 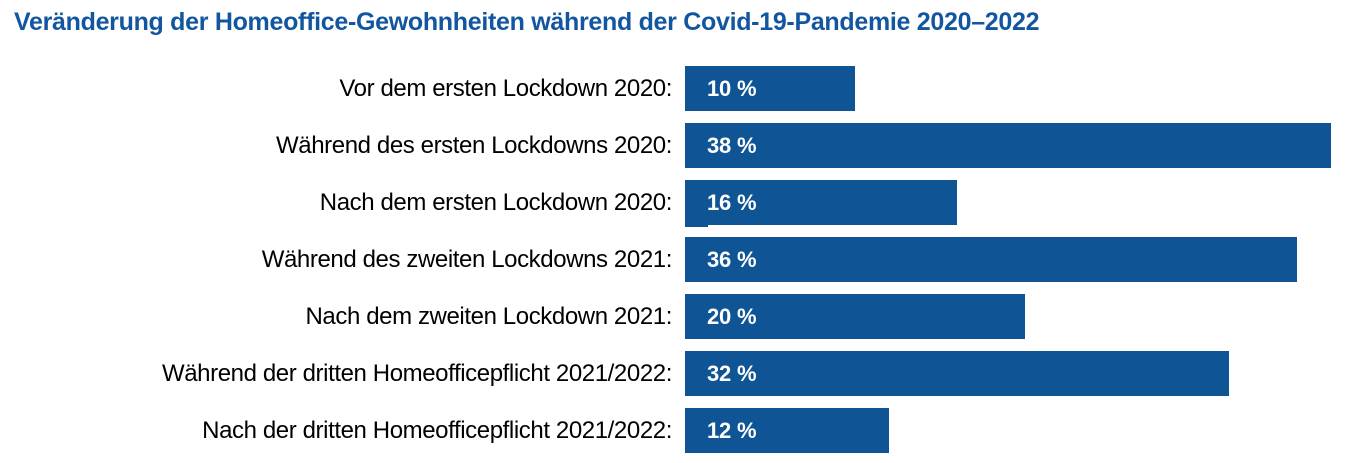 What do you see at coordinates (675, 88) in the screenshot?
I see `bar-row: Vor dem ersten Lockdown 2020: 10 %` at bounding box center [675, 88].